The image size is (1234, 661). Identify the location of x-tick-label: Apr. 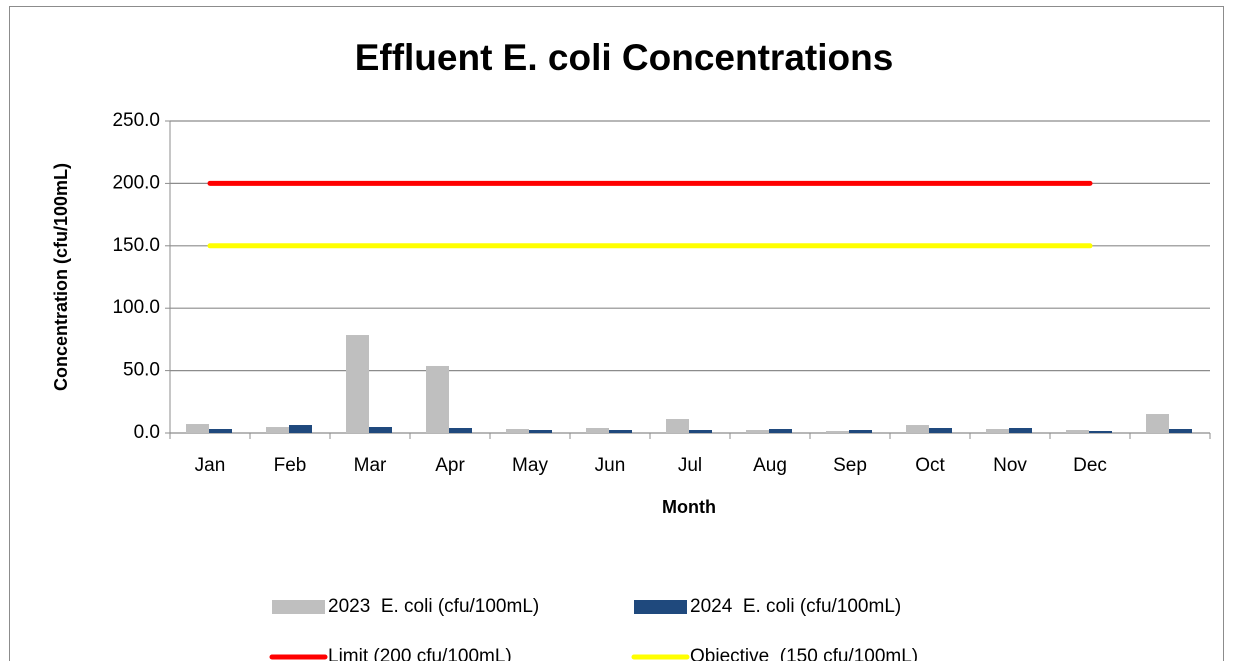
(450, 465).